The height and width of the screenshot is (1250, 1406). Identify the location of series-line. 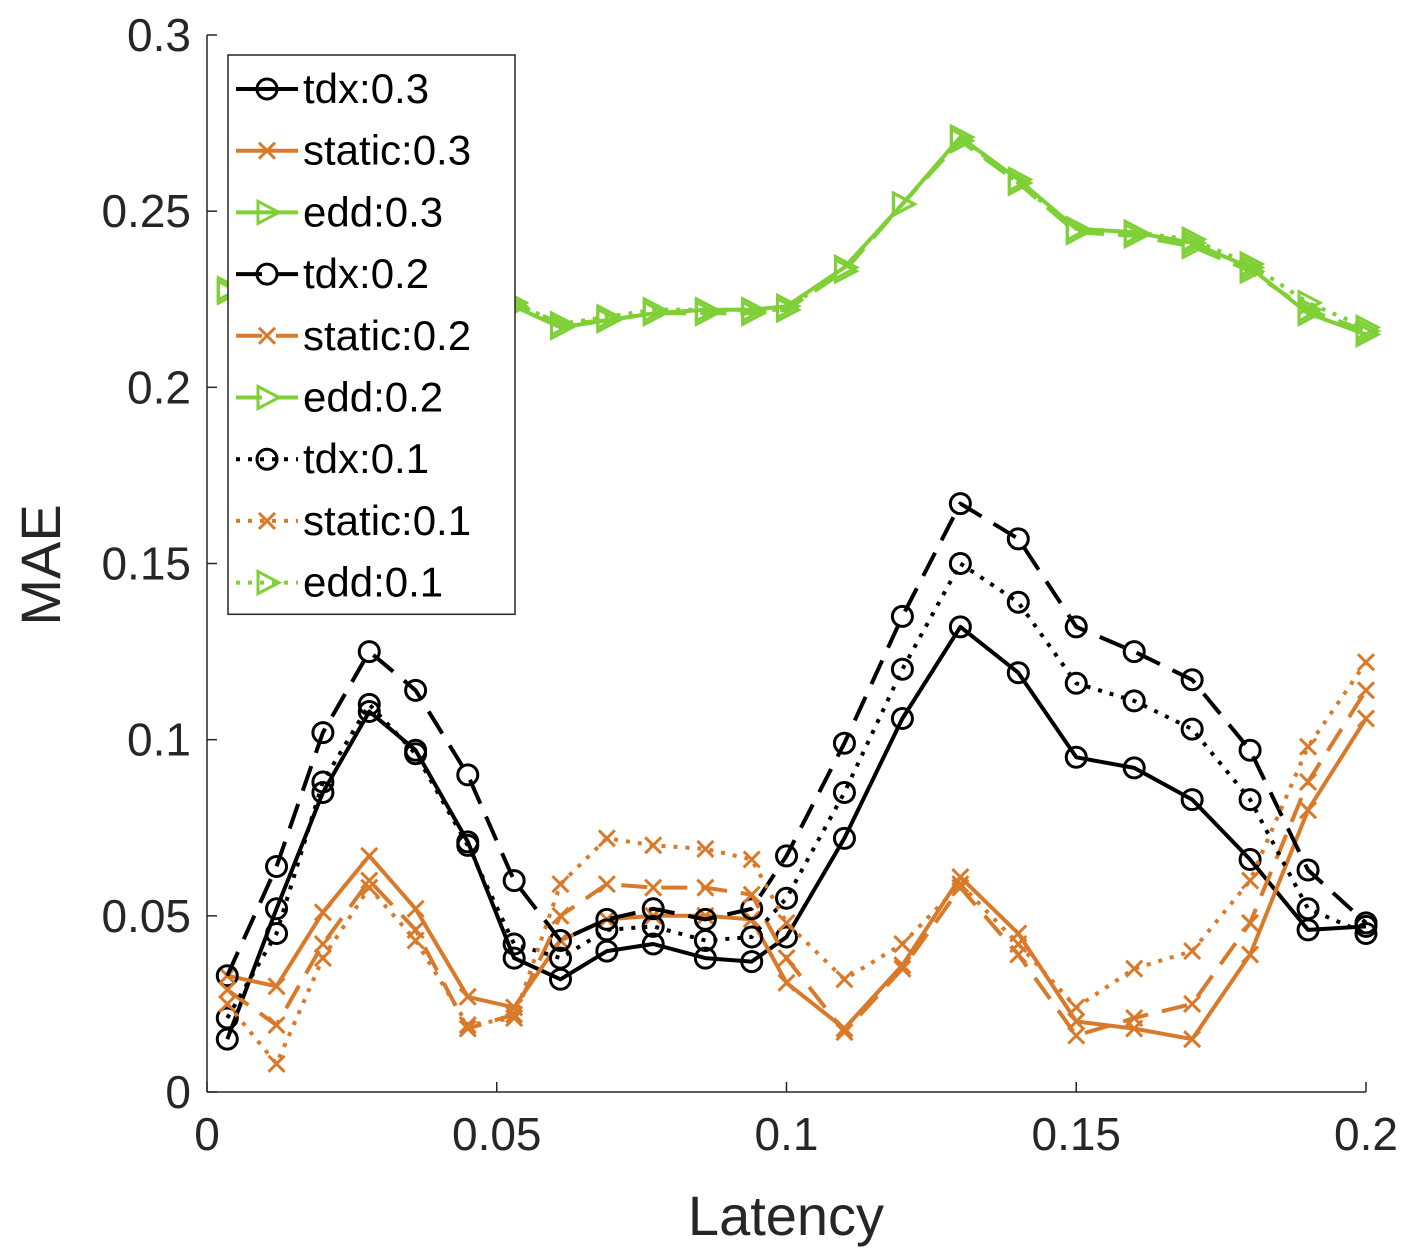
(797, 232).